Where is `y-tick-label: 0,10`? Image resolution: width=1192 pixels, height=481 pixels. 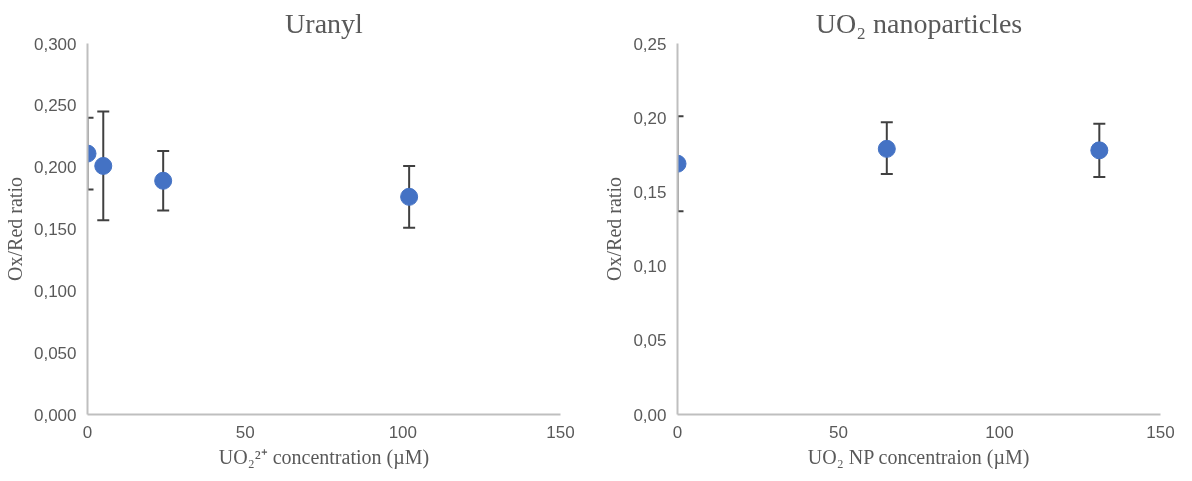 y-tick-label: 0,10 is located at coordinates (650, 267).